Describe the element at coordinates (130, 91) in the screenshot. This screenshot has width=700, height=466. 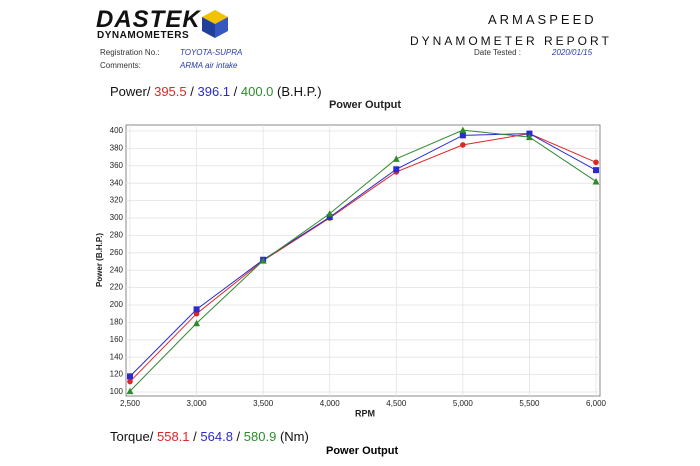
I see `power-label: Power/` at that location.